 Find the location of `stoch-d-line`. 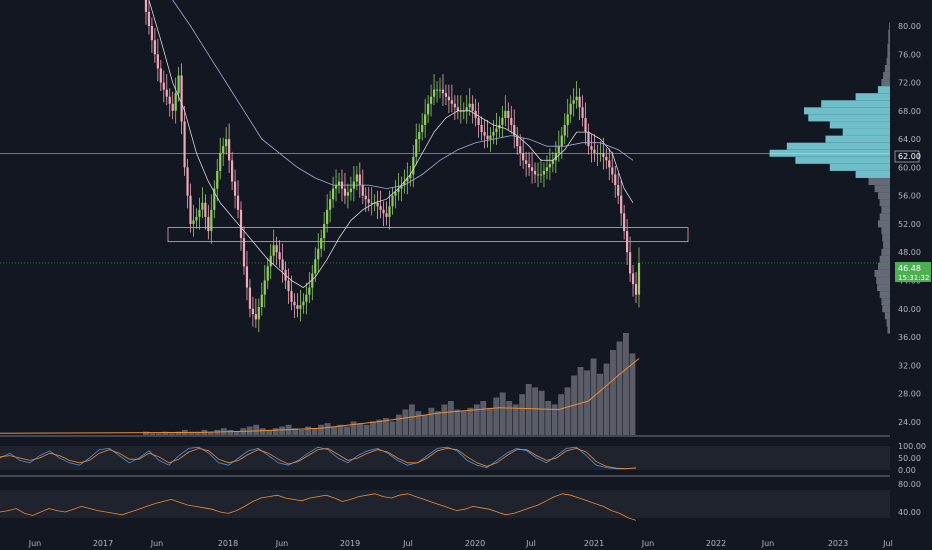

stoch-d-line is located at coordinates (318, 458).